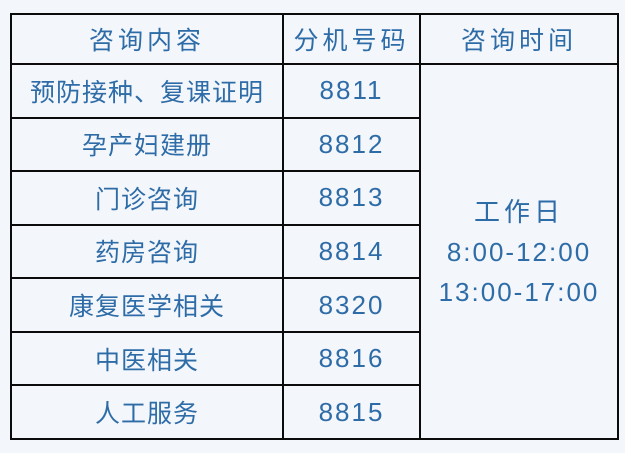  Describe the element at coordinates (351, 91) in the screenshot. I see `extension-number: 8811` at that location.